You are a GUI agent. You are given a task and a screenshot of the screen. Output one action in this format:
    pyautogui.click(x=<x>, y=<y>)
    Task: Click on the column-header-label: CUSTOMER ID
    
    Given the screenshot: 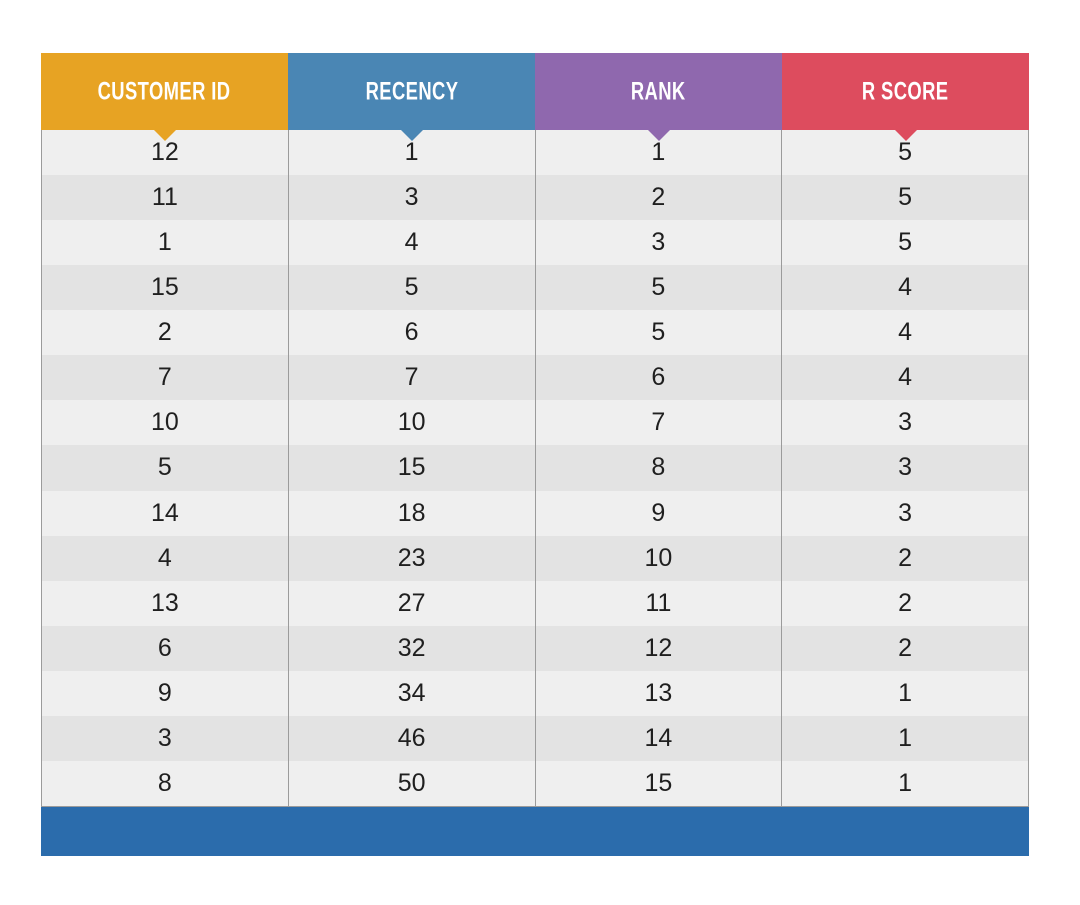 What is the action you would take?
    pyautogui.click(x=164, y=90)
    